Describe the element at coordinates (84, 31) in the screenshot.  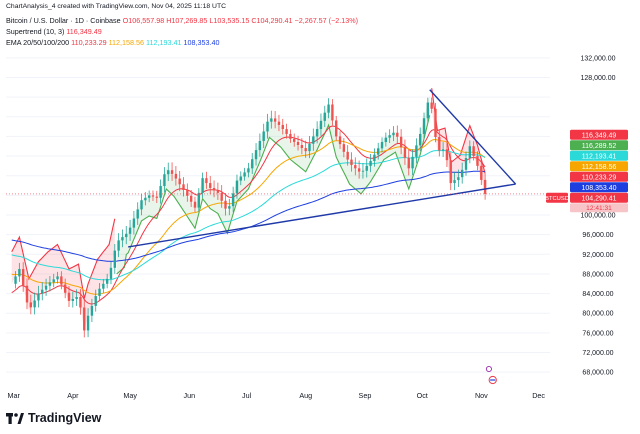
I see `supertrend-value: 116,349.49` at that location.